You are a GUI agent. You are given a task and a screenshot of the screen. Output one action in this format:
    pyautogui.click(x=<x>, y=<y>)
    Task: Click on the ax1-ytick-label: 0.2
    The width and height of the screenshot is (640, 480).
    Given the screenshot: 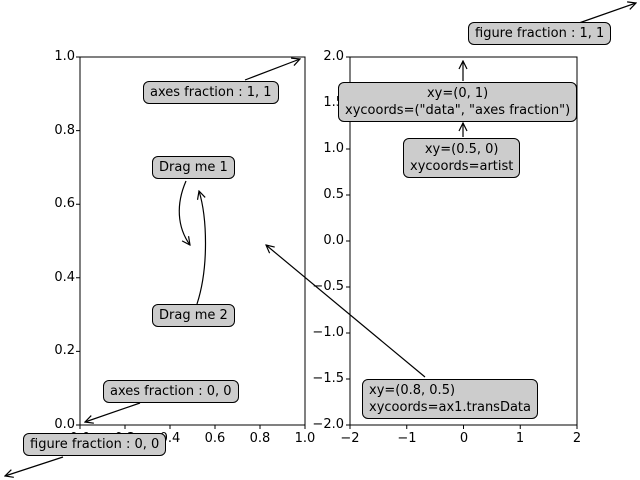 What is the action you would take?
    pyautogui.click(x=64, y=350)
    